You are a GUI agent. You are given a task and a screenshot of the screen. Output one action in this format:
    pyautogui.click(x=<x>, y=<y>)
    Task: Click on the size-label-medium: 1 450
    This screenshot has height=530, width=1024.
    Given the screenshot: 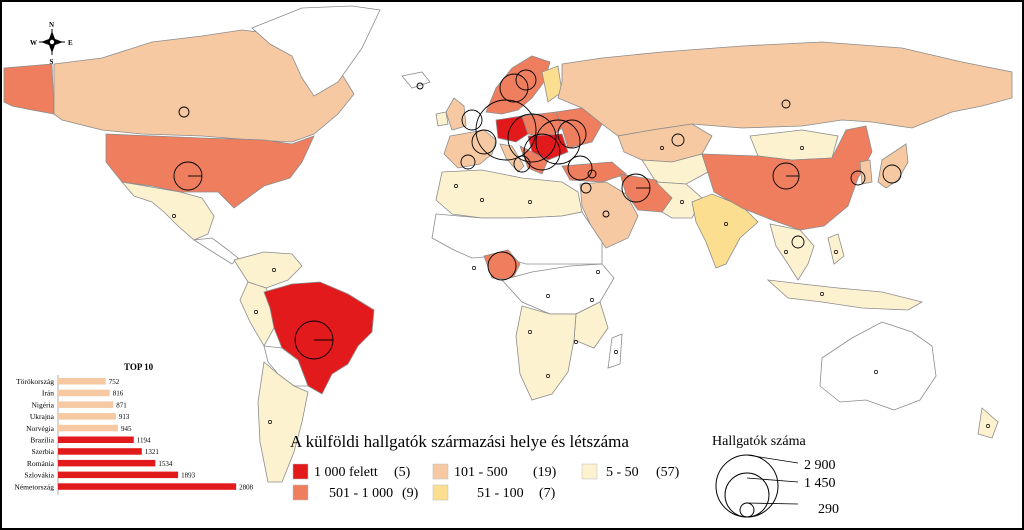 What is the action you would take?
    pyautogui.click(x=820, y=483)
    